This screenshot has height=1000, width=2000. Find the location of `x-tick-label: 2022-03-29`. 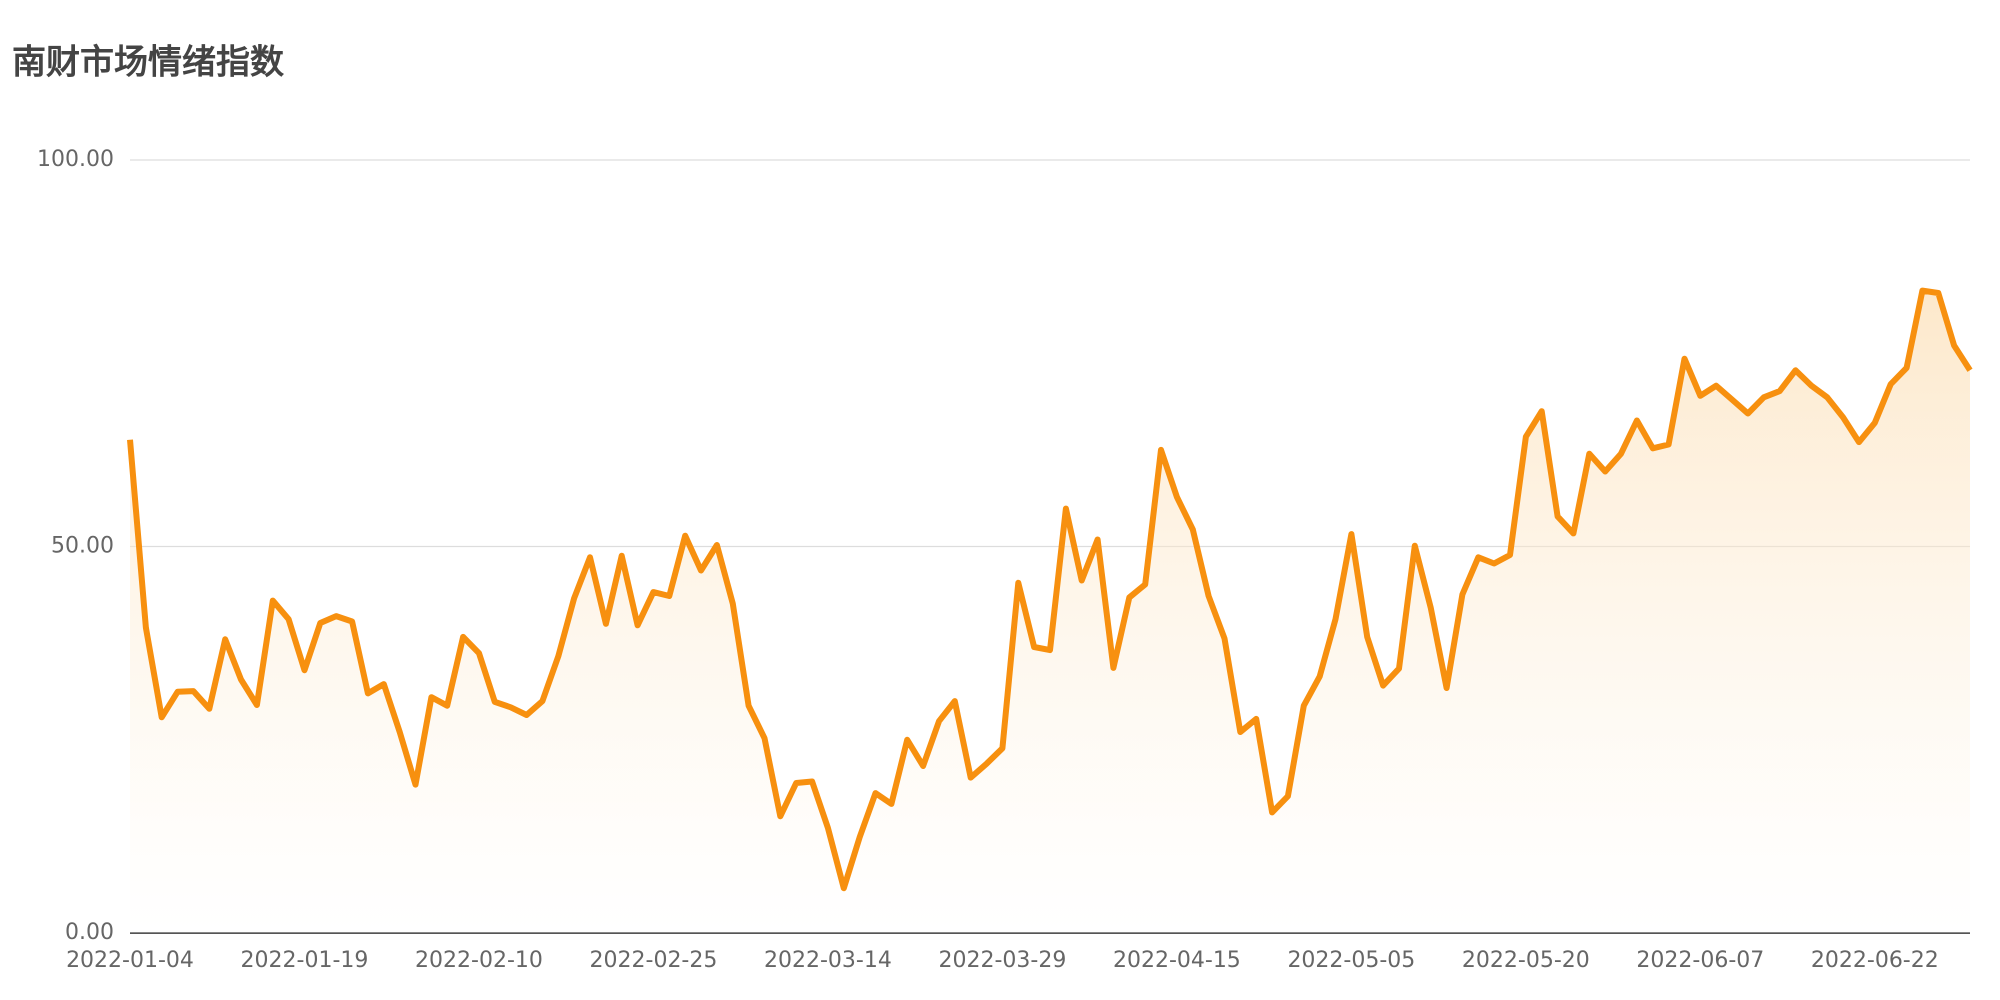

x-tick-label: 2022-03-29 is located at coordinates (1002, 960).